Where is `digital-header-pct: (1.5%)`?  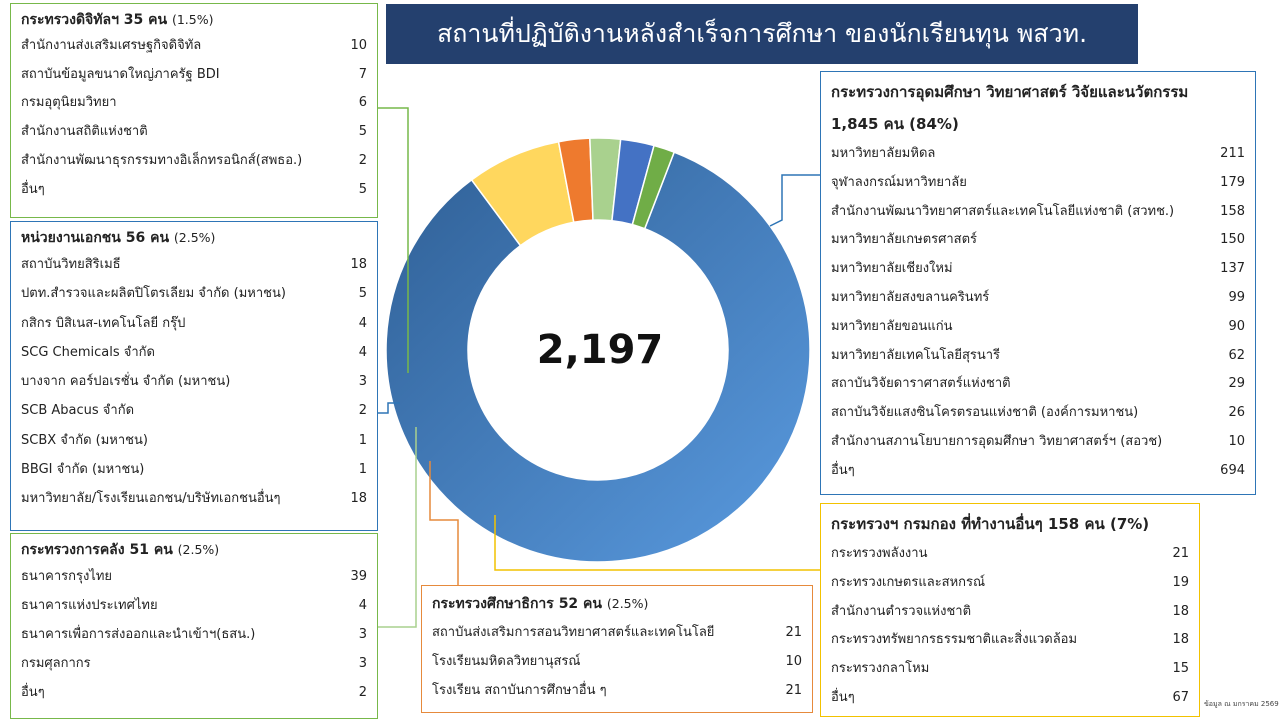
digital-header-pct: (1.5%) is located at coordinates (192, 19).